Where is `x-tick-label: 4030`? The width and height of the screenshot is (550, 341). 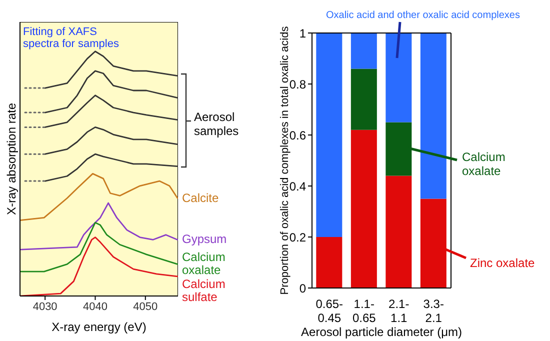
x-tick-label: 4030 is located at coordinates (45, 306).